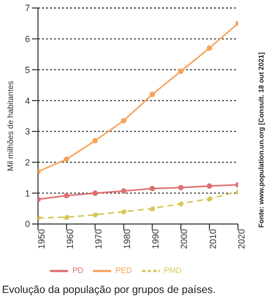  What do you see at coordinates (27, 224) in the screenshot?
I see `y-tick-label: 0` at bounding box center [27, 224].